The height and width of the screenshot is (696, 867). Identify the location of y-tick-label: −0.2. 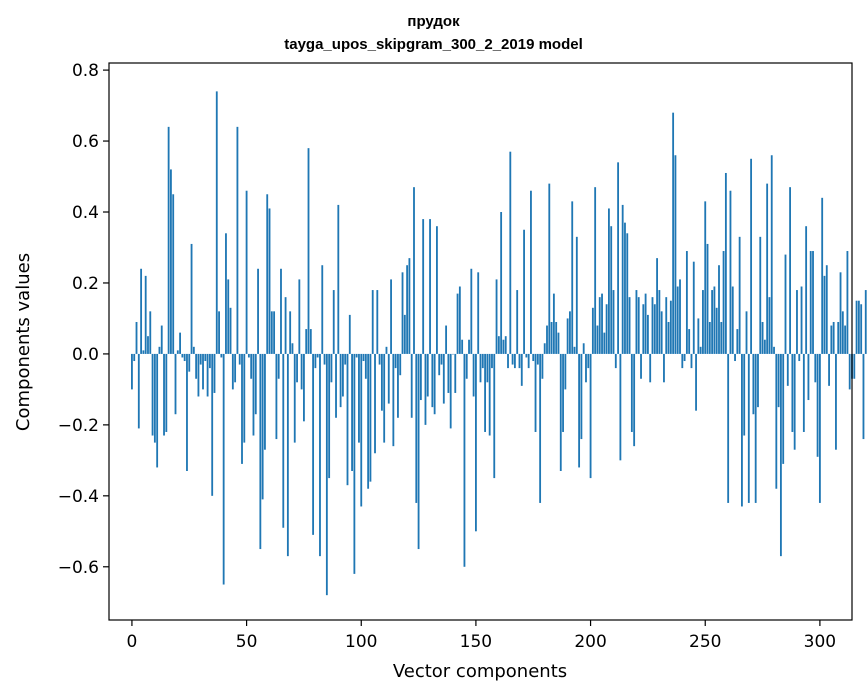
(78, 426).